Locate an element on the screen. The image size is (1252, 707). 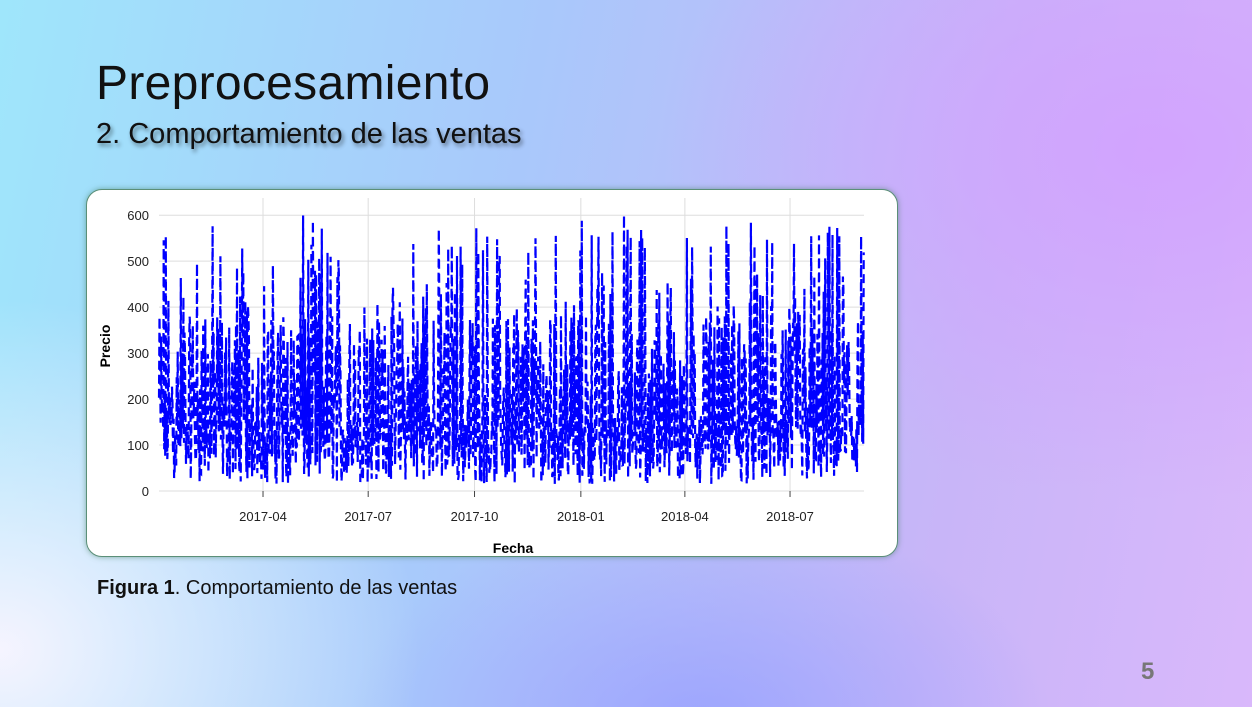
y-tick-label: 500 is located at coordinates (138, 261).